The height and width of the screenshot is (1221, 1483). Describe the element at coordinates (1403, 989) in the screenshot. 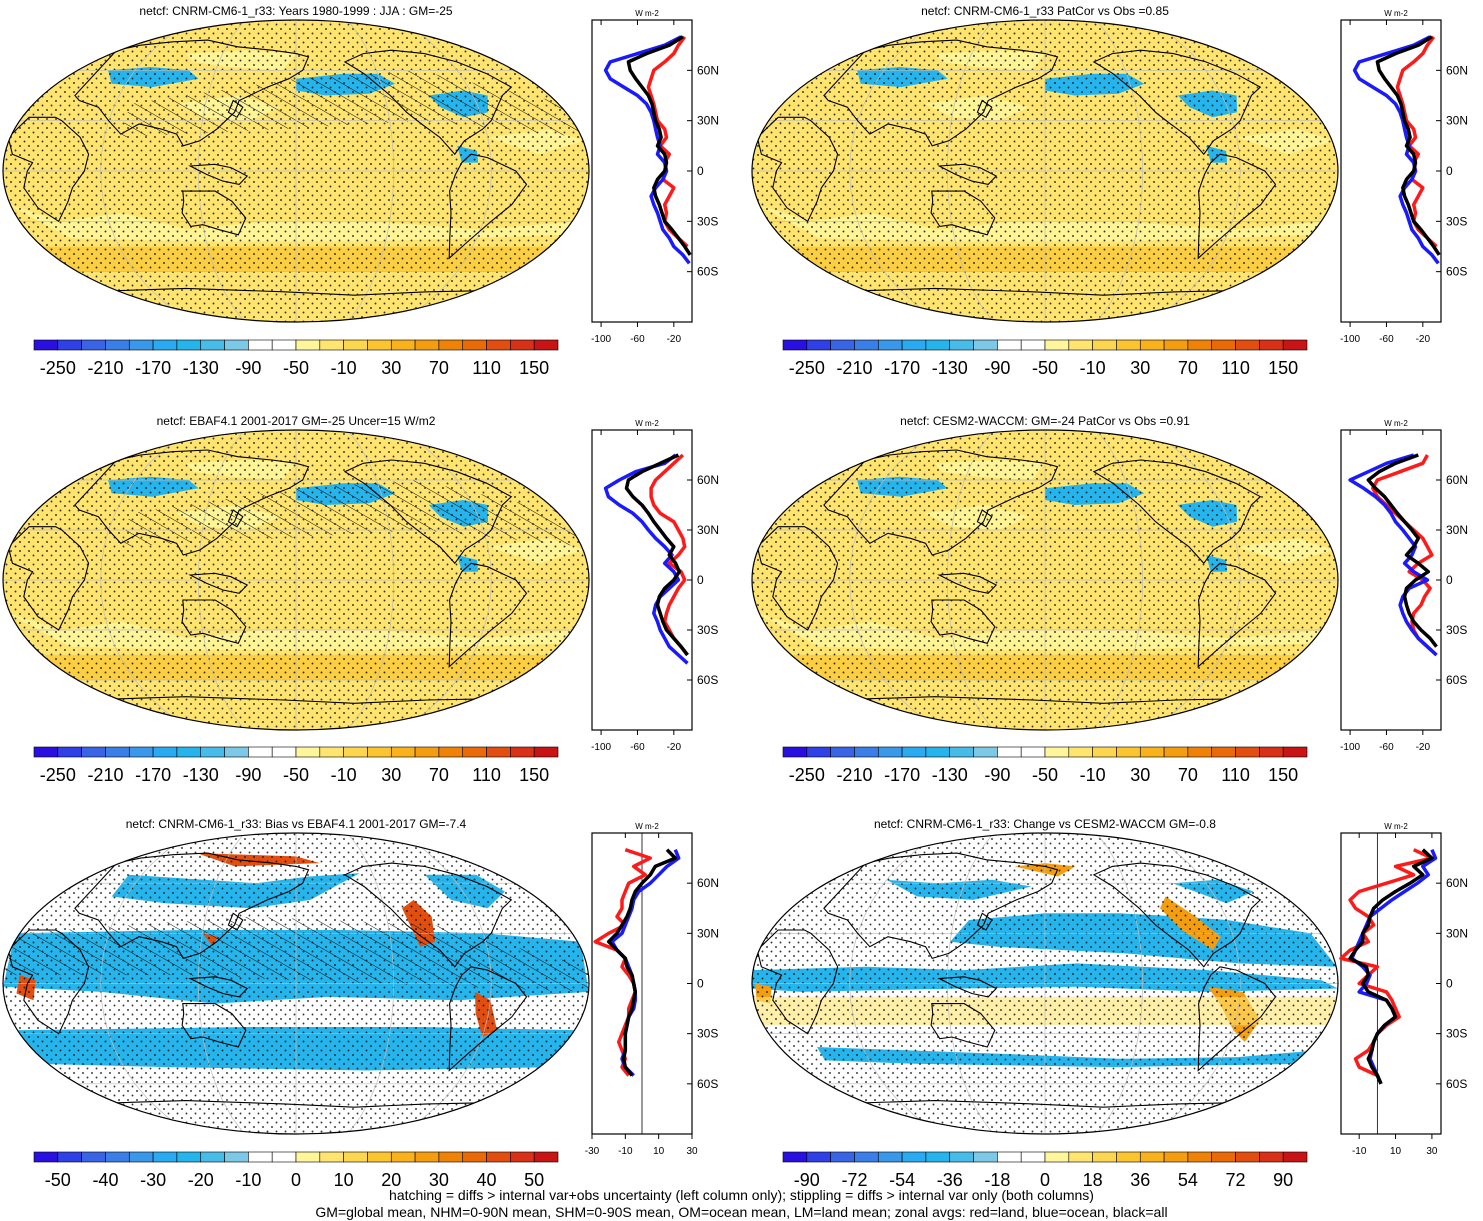

I see `zonal-mean-plot: -10 10 30 60N 30N 0 30S 60S W m-2` at that location.